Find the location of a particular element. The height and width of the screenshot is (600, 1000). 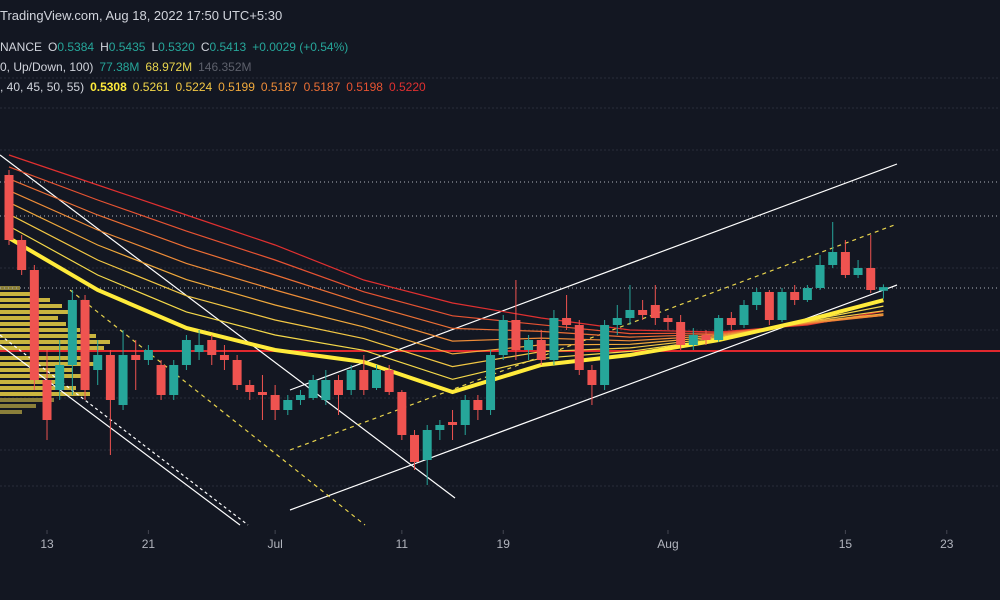

legend-text: O is located at coordinates (53, 47).